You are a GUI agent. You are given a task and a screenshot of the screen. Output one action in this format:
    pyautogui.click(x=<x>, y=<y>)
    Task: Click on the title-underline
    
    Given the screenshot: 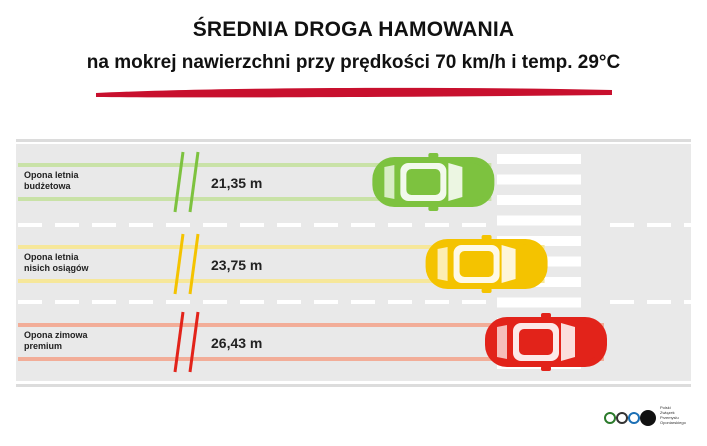 What is the action you would take?
    pyautogui.click(x=354, y=92)
    